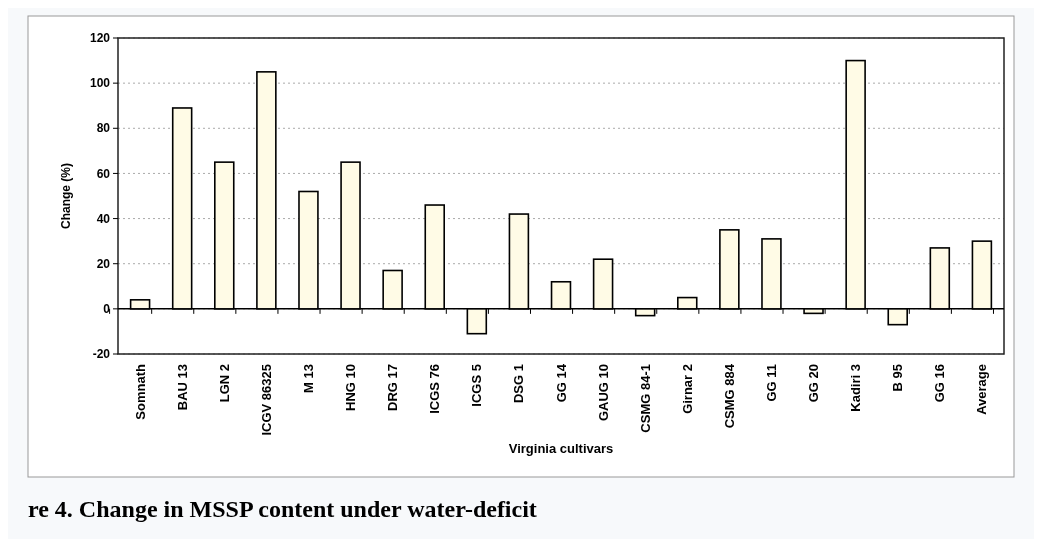 This screenshot has height=547, width=1042. I want to click on y-tick-label: 80, so click(103, 128).